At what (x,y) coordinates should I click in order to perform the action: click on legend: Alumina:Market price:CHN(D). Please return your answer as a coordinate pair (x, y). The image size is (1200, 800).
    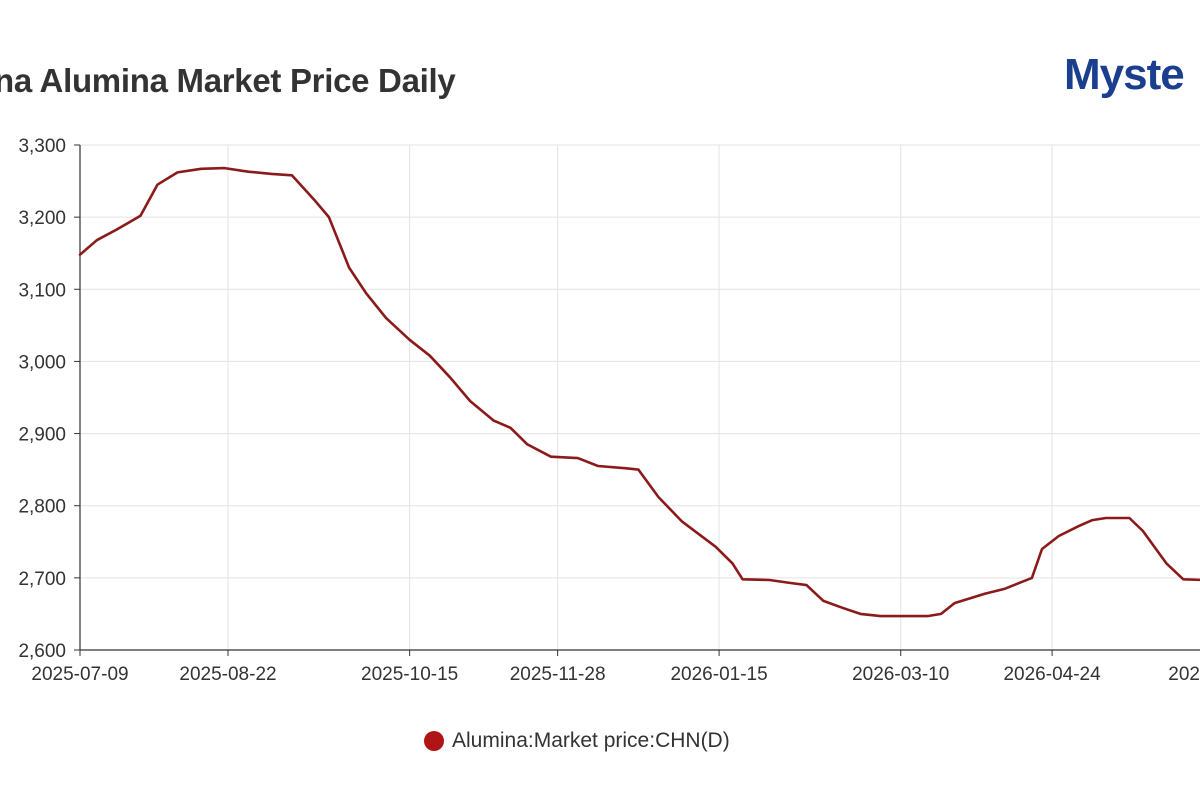
    Looking at the image, I should click on (577, 741).